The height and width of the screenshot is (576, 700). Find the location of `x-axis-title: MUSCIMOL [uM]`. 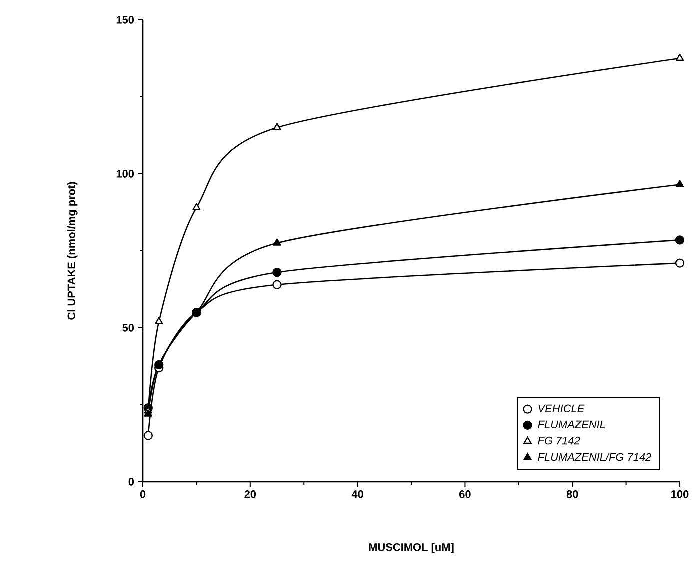

x-axis-title: MUSCIMOL [uM] is located at coordinates (411, 548).